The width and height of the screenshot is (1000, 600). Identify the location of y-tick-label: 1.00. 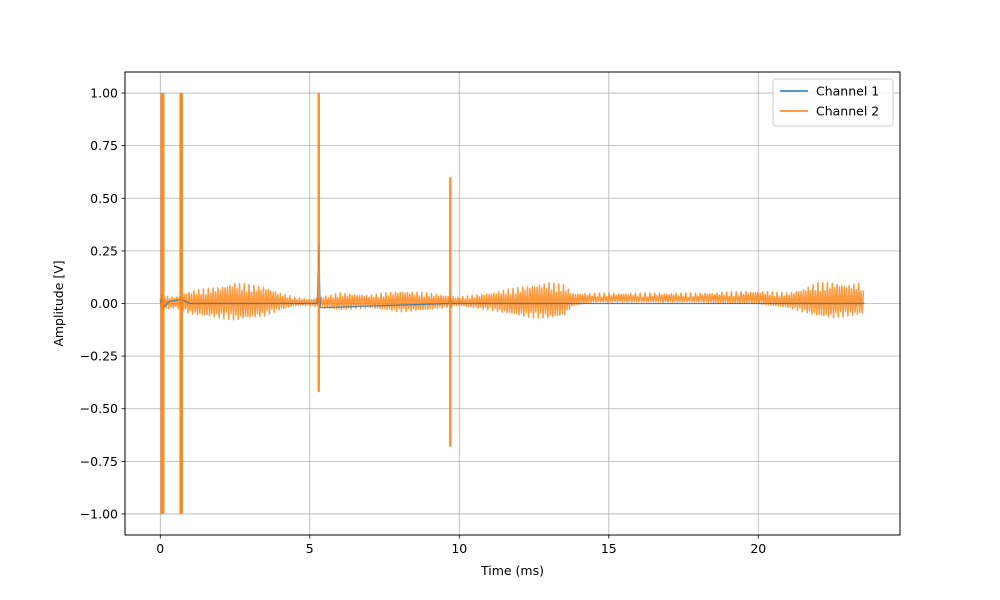
(104, 93).